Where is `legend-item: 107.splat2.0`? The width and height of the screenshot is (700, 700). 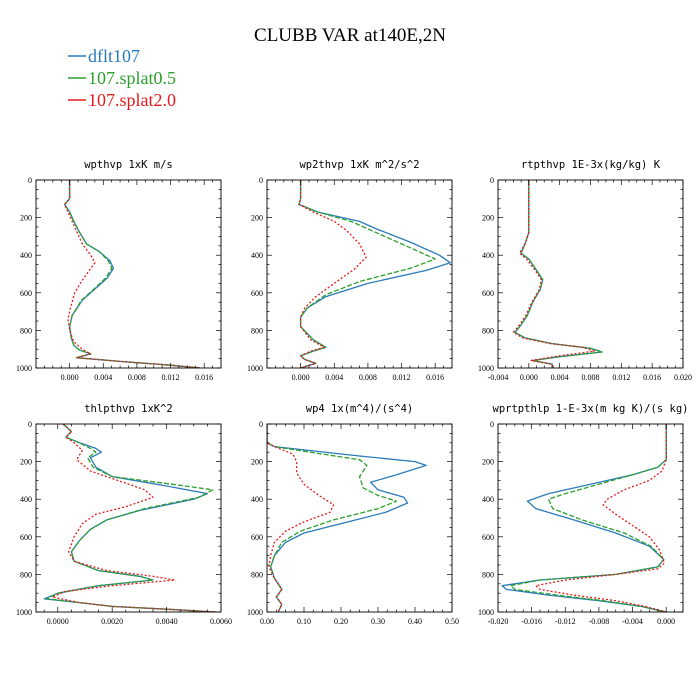 legend-item: 107.splat2.0 is located at coordinates (122, 100).